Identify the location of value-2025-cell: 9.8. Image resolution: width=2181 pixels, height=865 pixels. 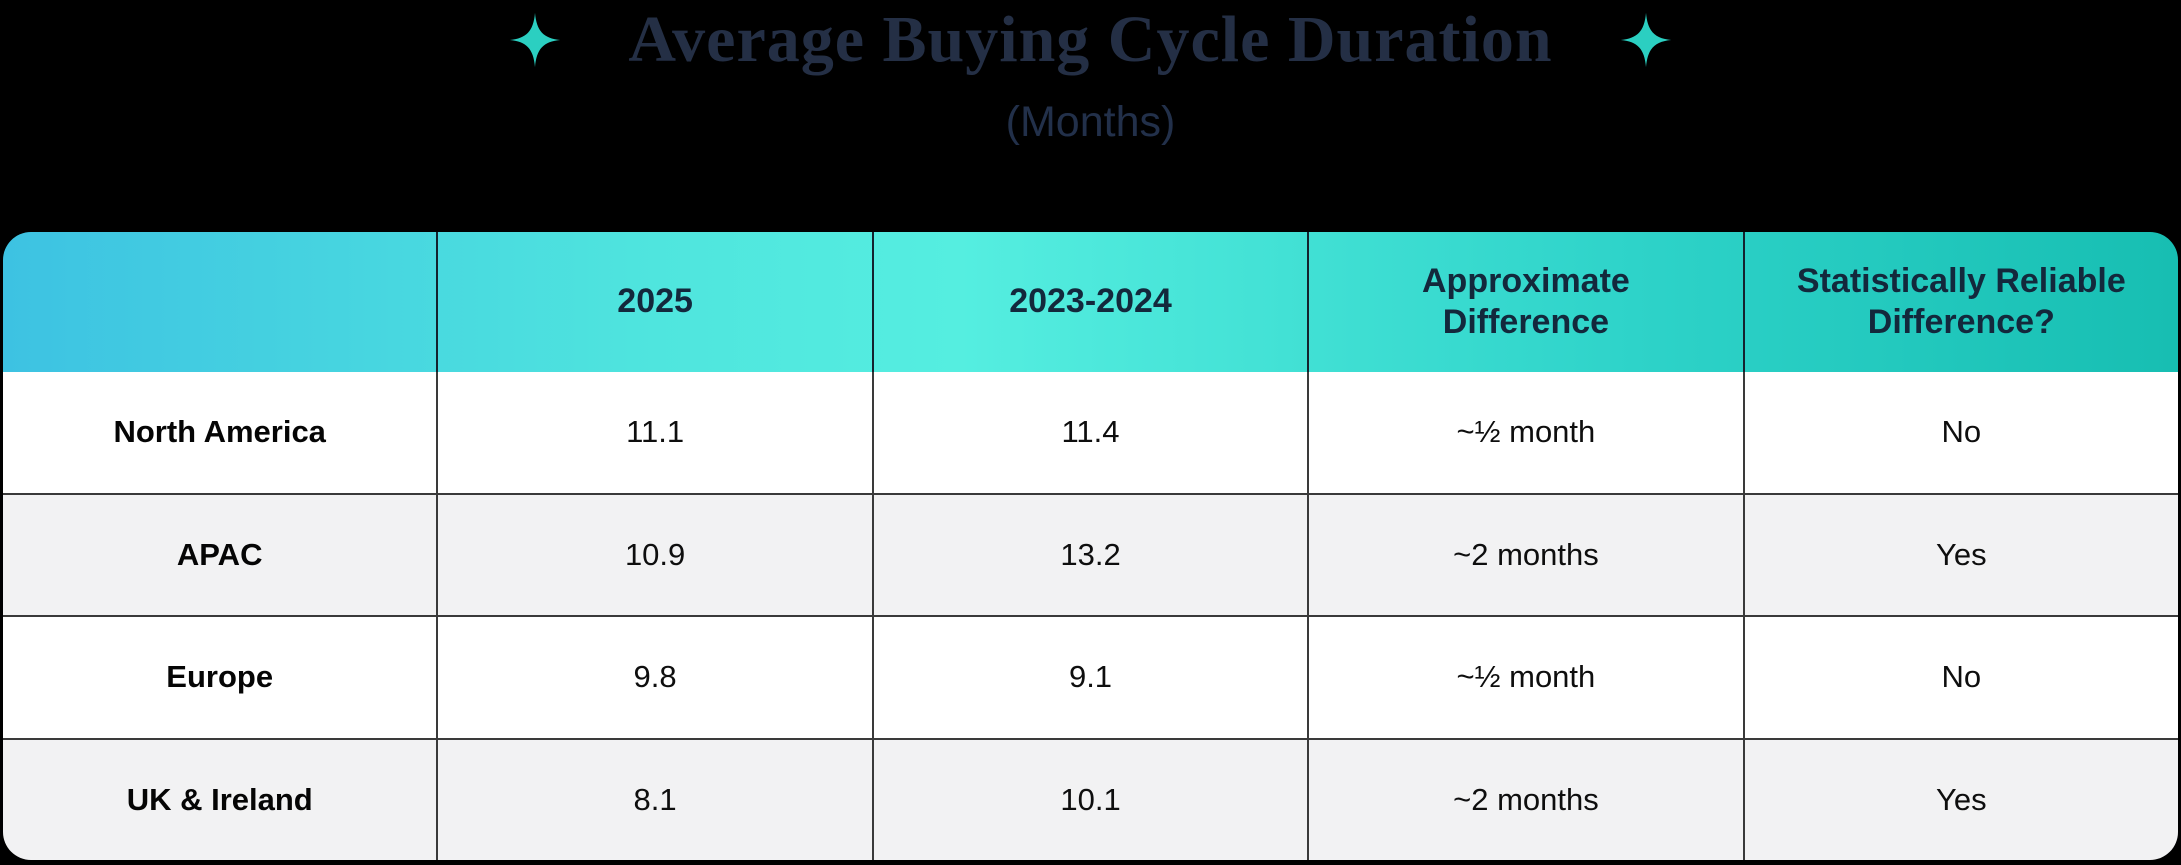
(653, 677).